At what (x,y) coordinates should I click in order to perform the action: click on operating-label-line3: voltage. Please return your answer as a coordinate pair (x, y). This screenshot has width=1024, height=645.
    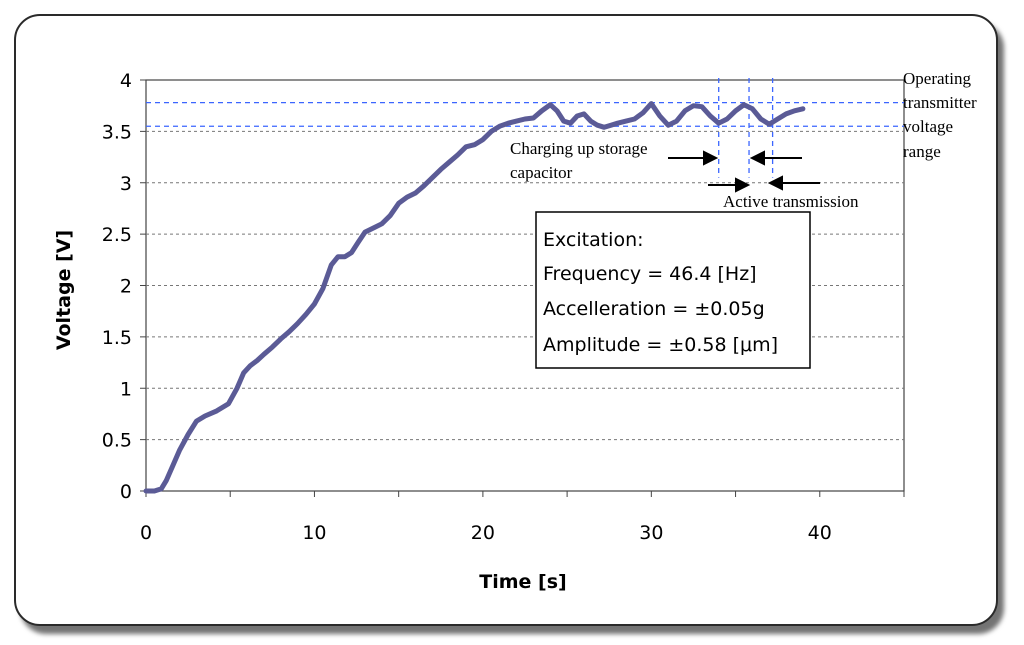
    Looking at the image, I should click on (928, 126).